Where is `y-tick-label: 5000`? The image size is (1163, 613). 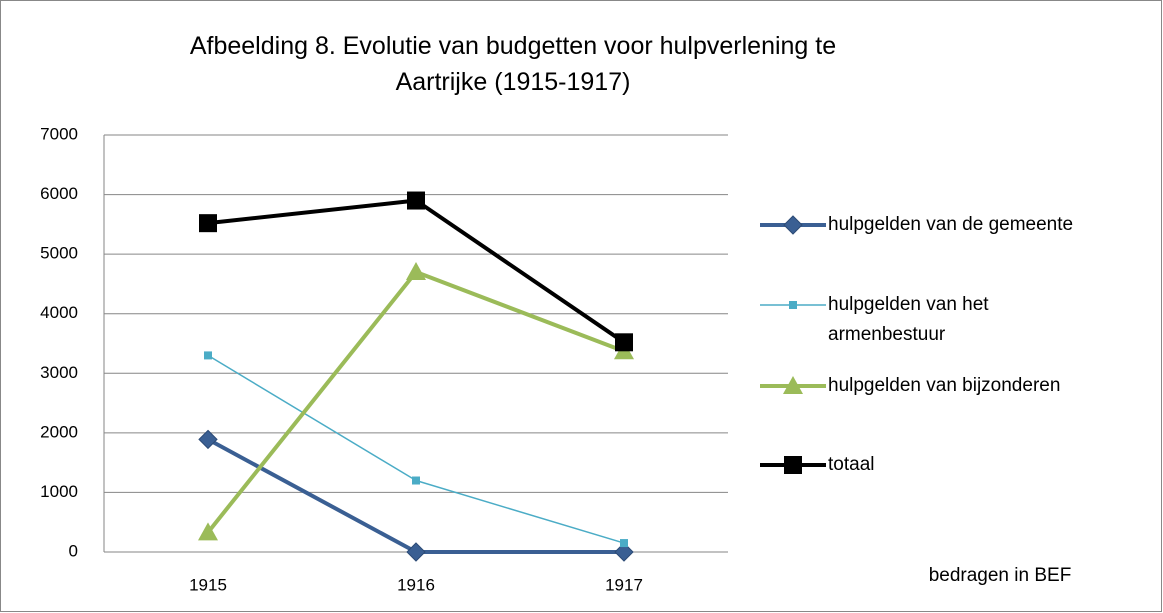
y-tick-label: 5000 is located at coordinates (59, 253).